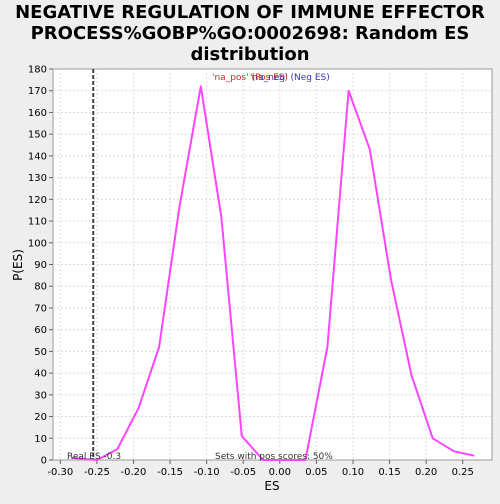  I want to click on y-tick-label: 0, so click(44, 461).